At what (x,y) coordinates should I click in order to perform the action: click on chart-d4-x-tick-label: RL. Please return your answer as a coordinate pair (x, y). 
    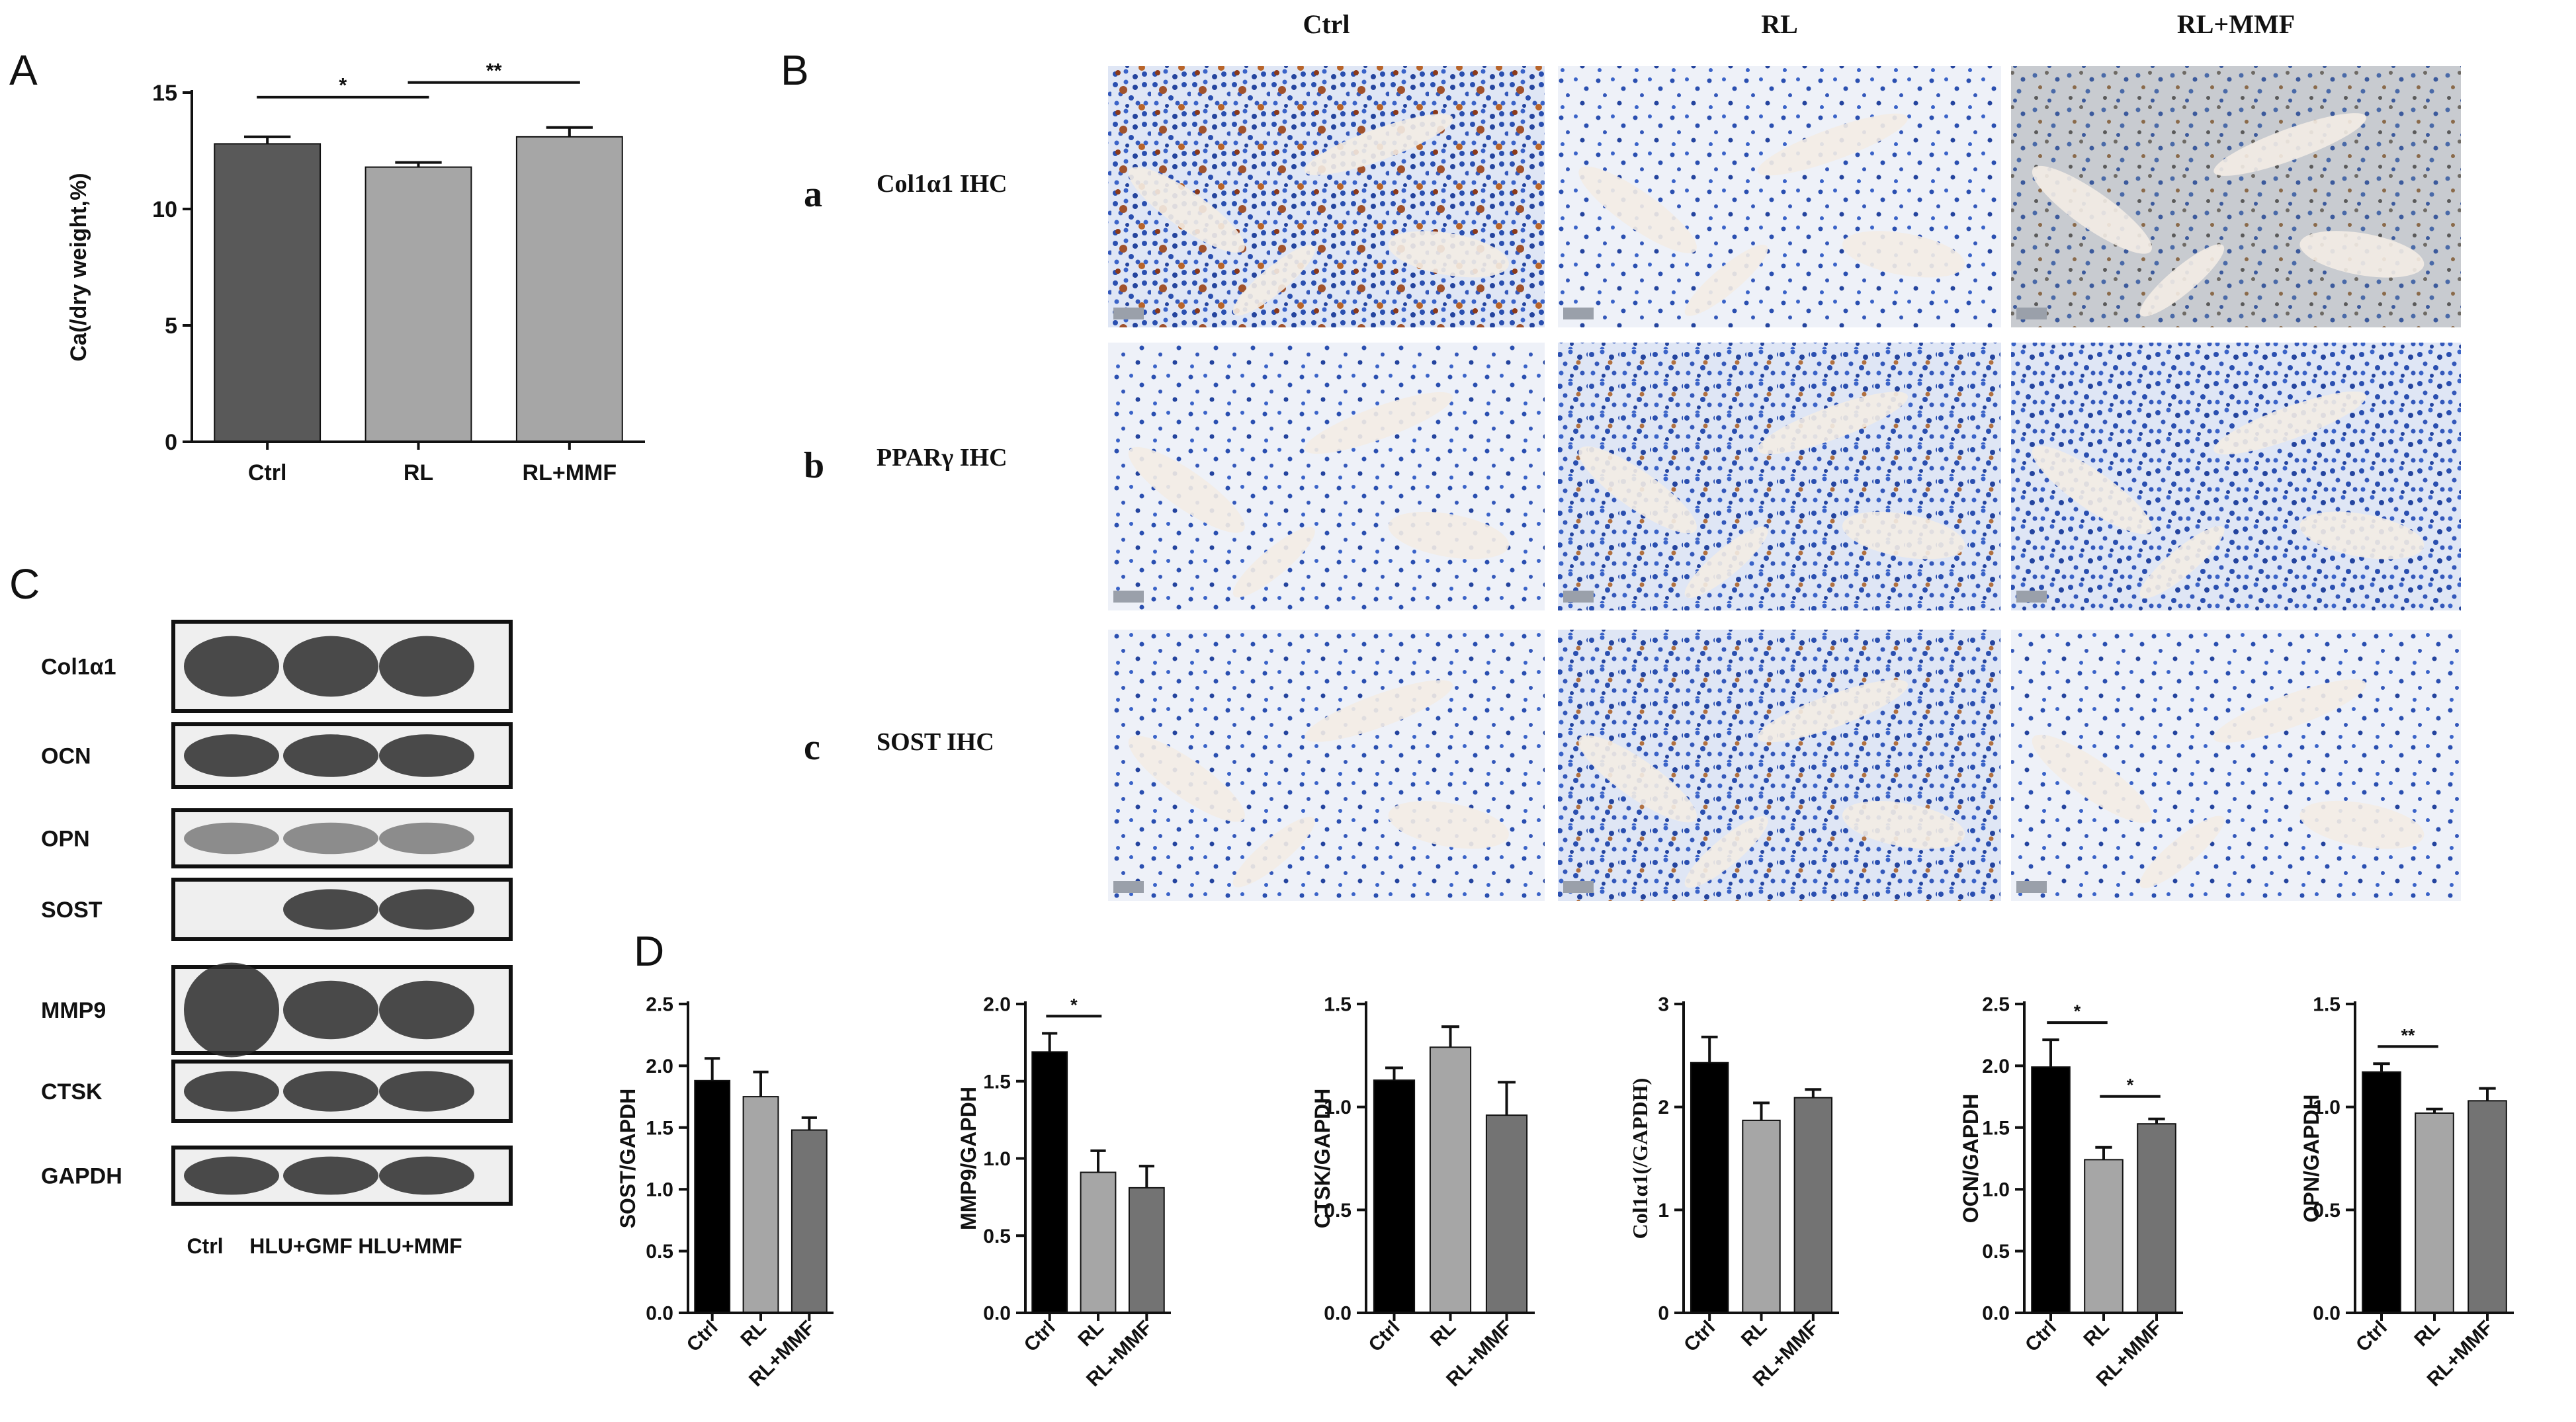
    Looking at the image, I should click on (1754, 1334).